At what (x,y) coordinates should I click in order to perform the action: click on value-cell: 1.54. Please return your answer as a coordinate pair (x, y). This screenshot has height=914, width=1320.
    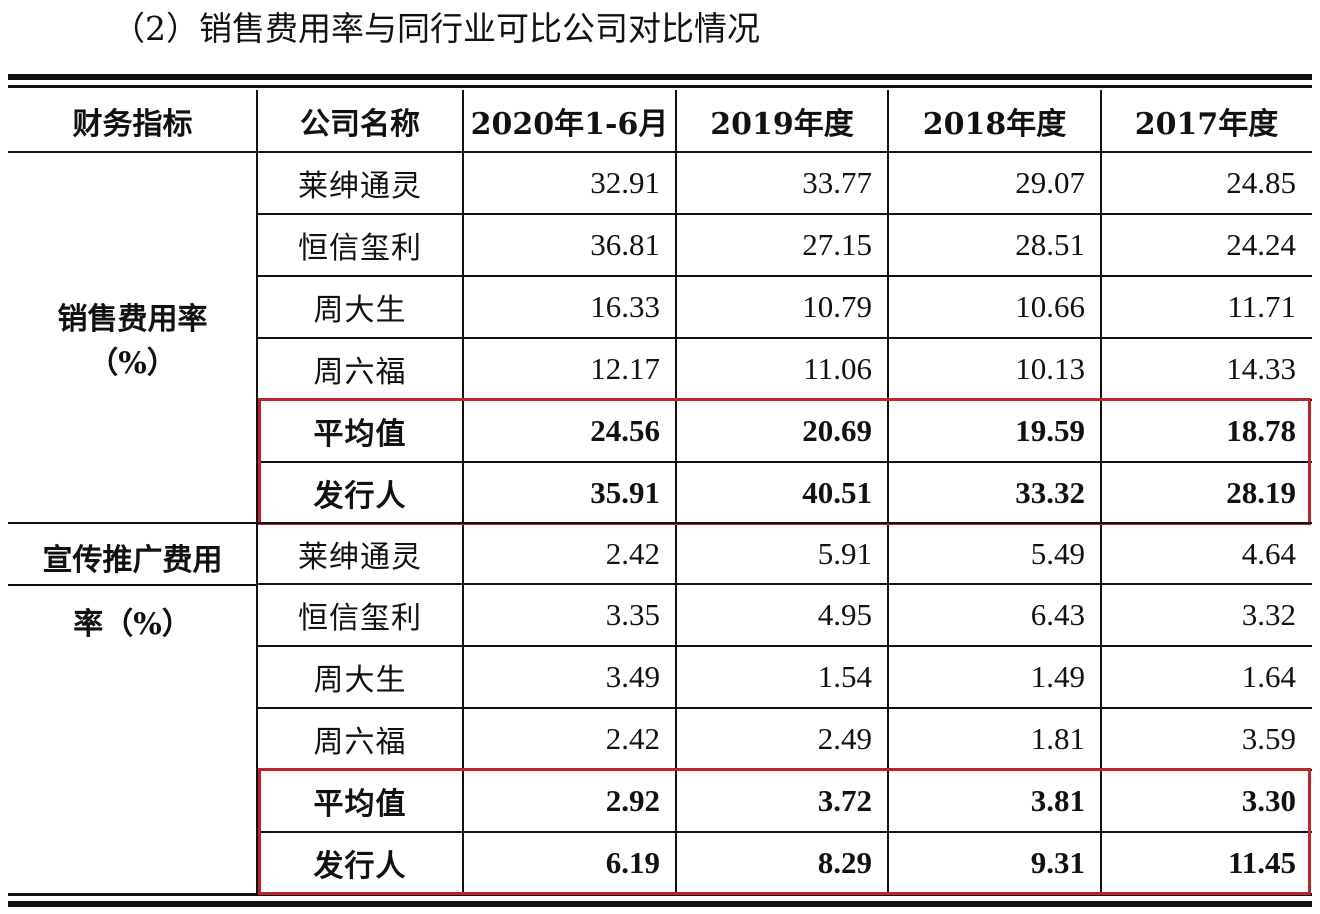
    Looking at the image, I should click on (844, 676).